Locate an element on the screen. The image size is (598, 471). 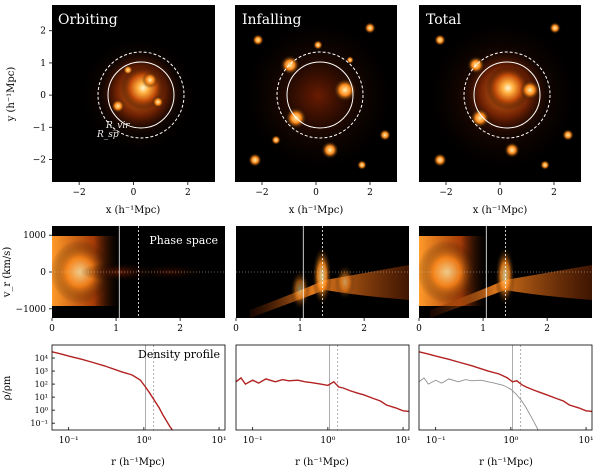
y-tick-label: −1000 is located at coordinates (31, 310).